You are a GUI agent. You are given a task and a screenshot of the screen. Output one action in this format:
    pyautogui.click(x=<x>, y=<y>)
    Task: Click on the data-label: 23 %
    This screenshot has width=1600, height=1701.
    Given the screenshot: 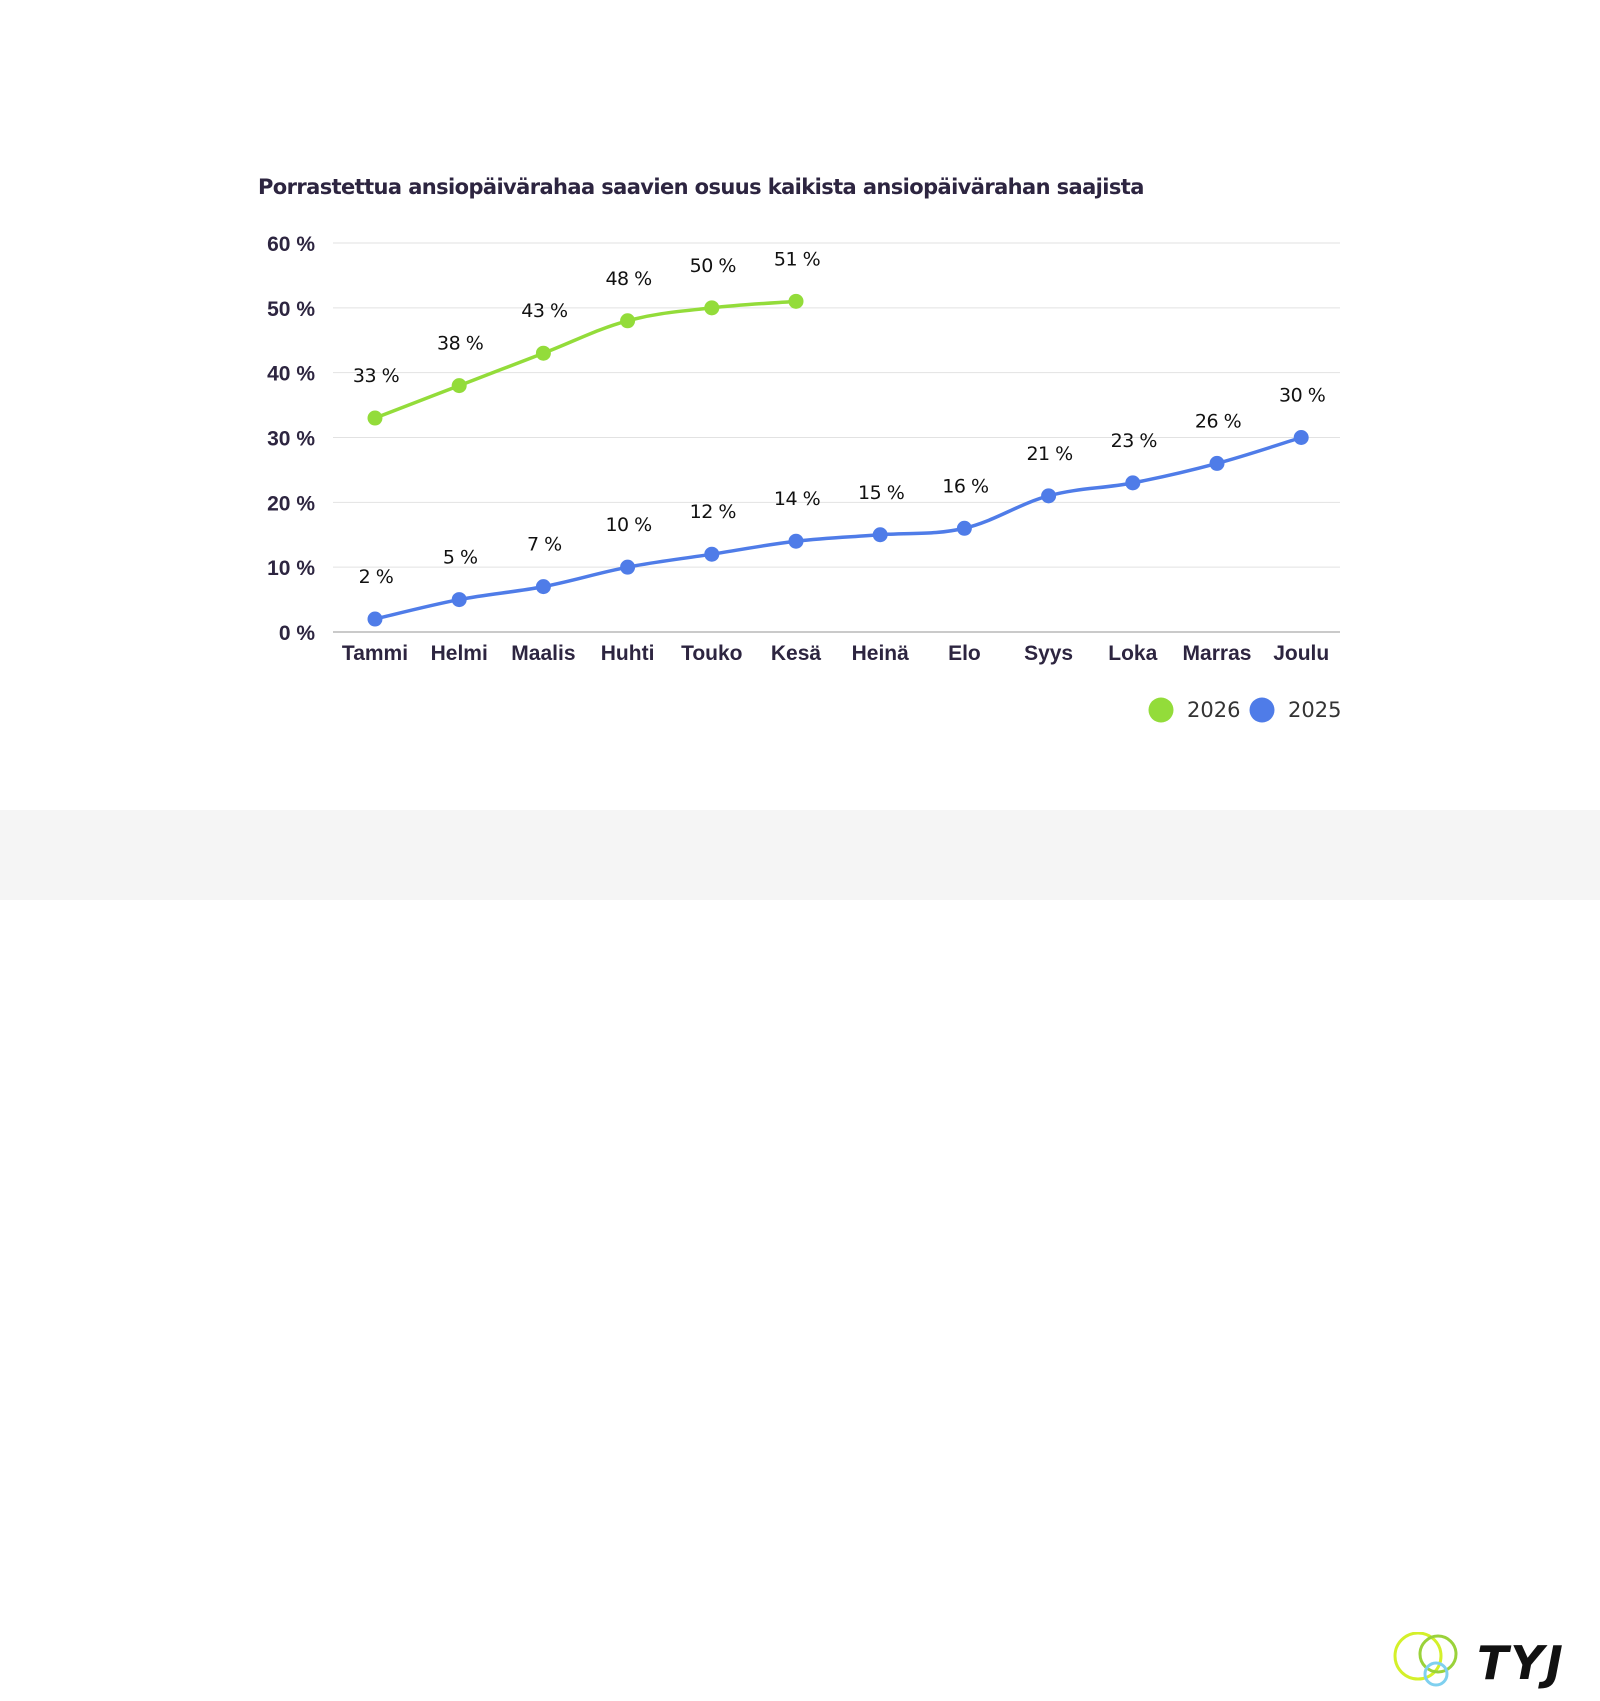 What is the action you would take?
    pyautogui.click(x=1134, y=441)
    